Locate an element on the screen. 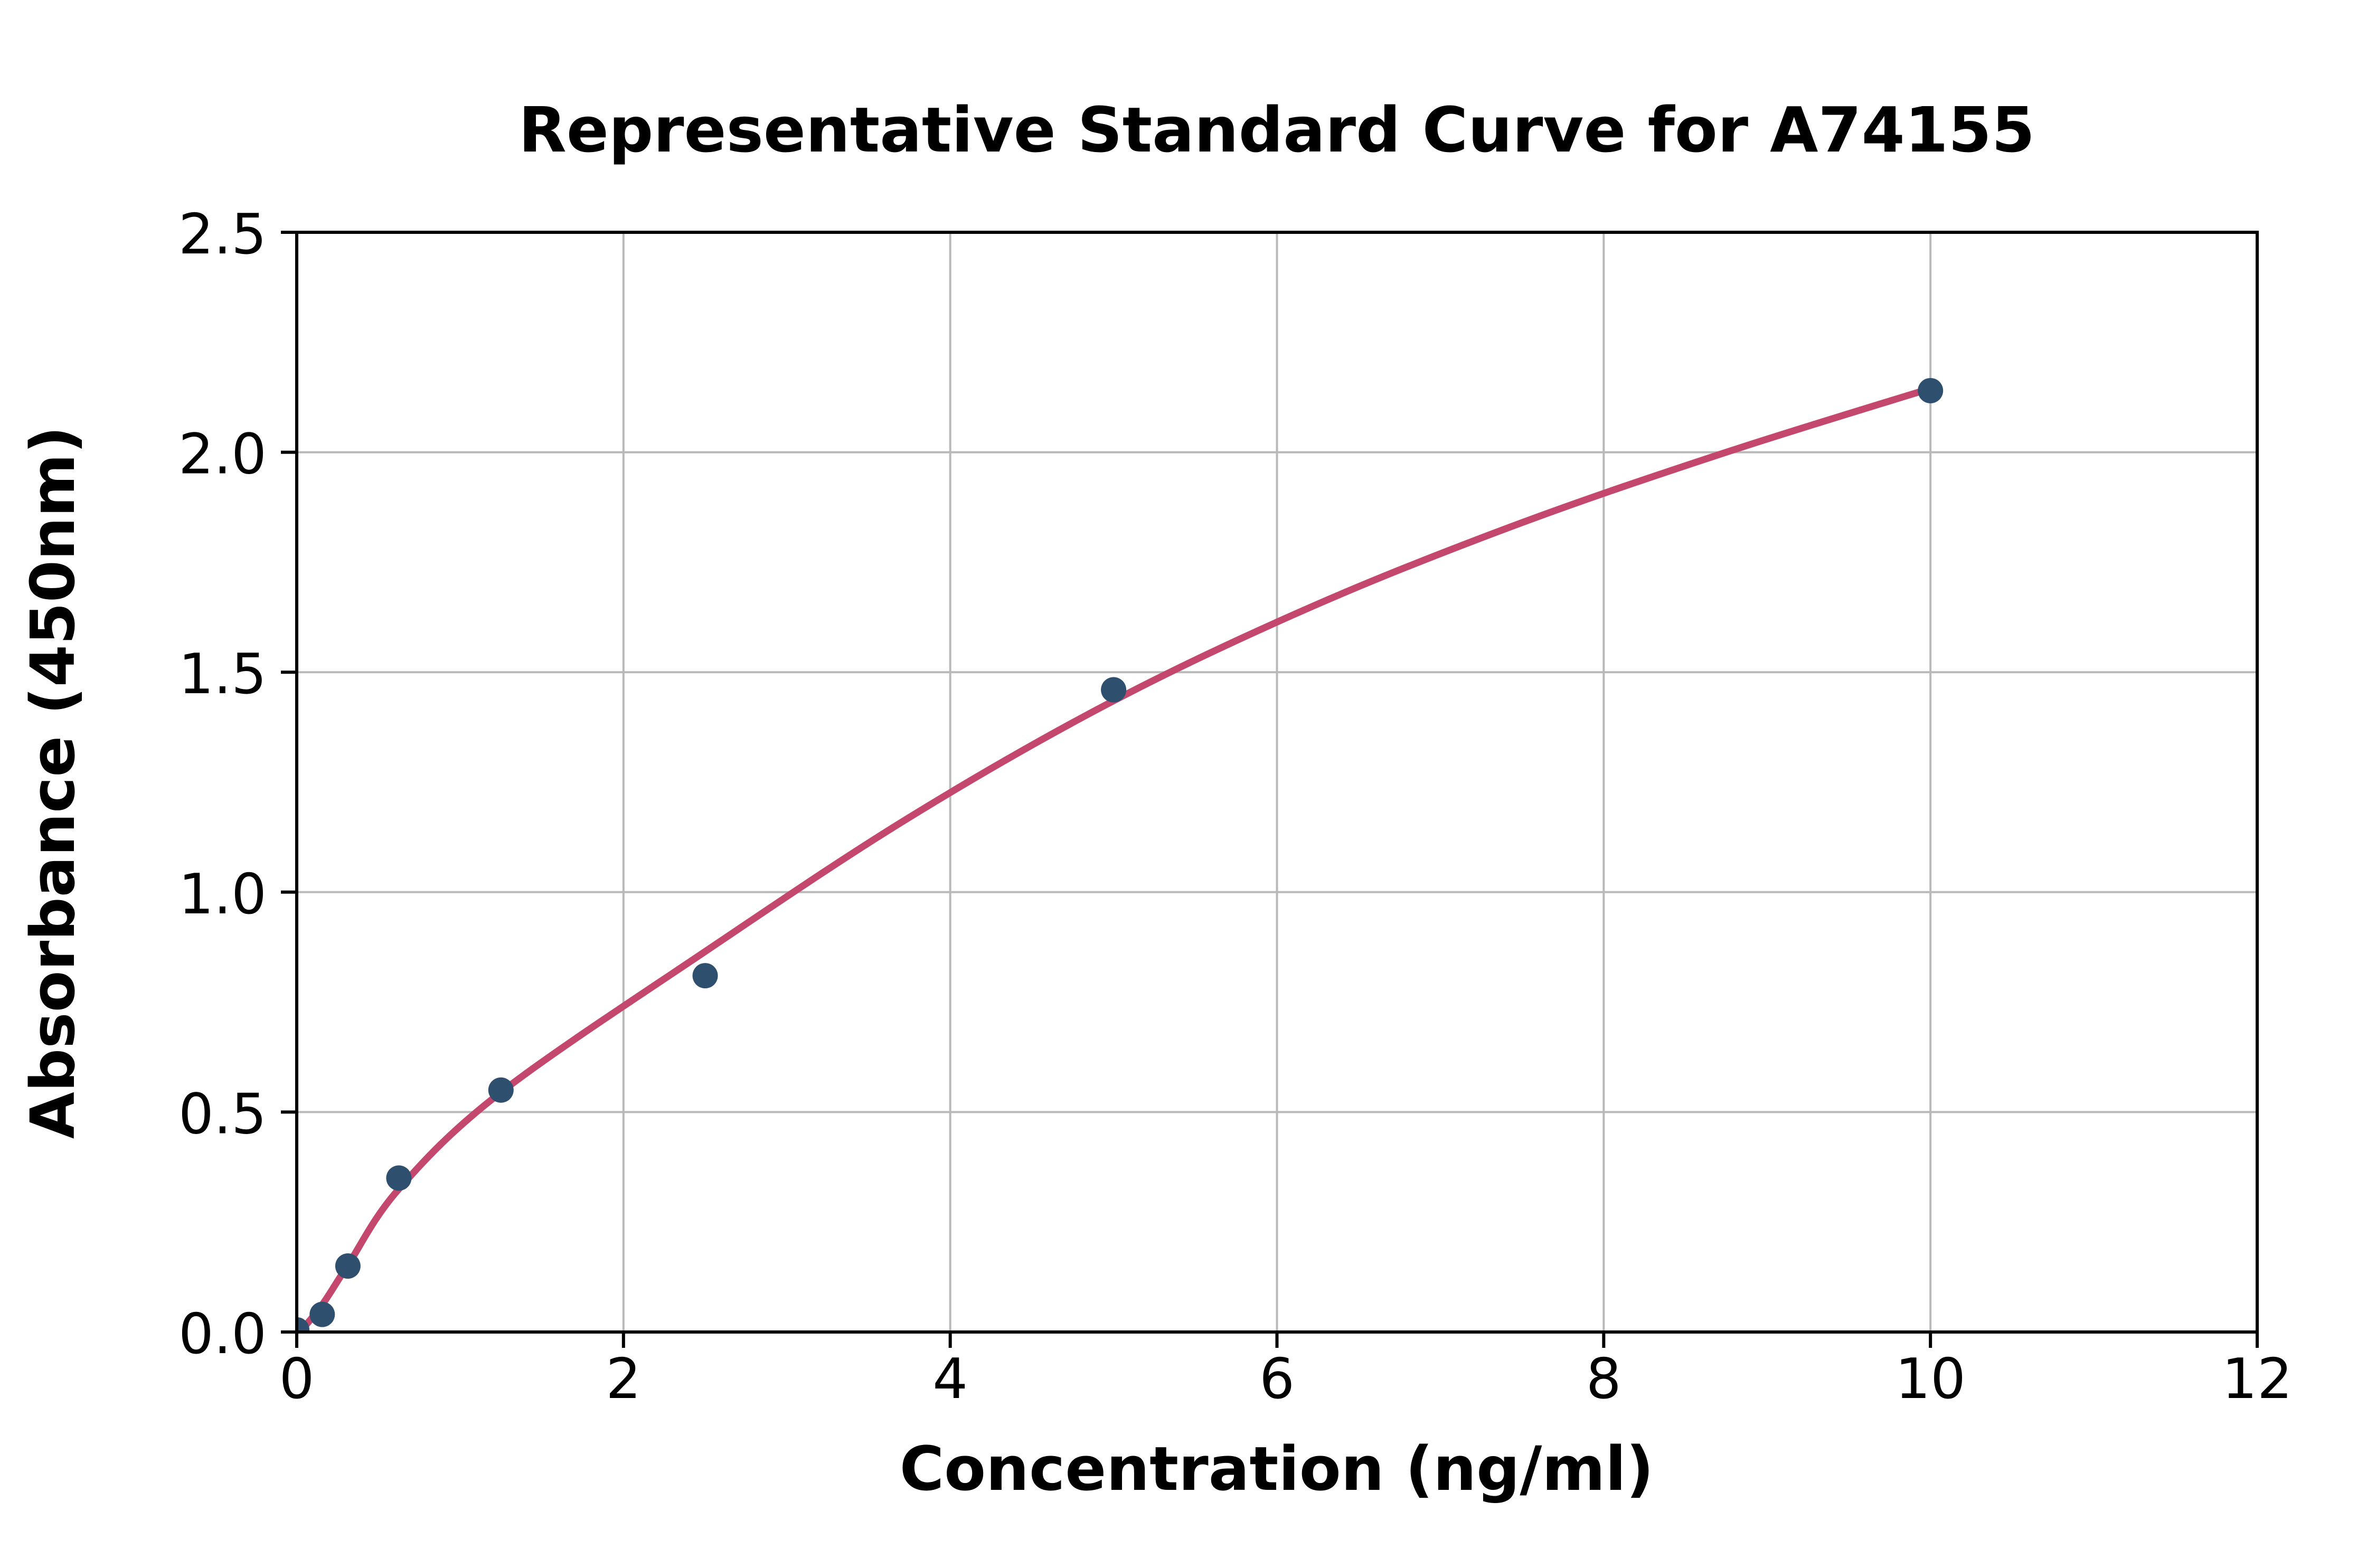 This screenshot has height=1568, width=2376. y-tick-label: 1.0 is located at coordinates (223, 894).